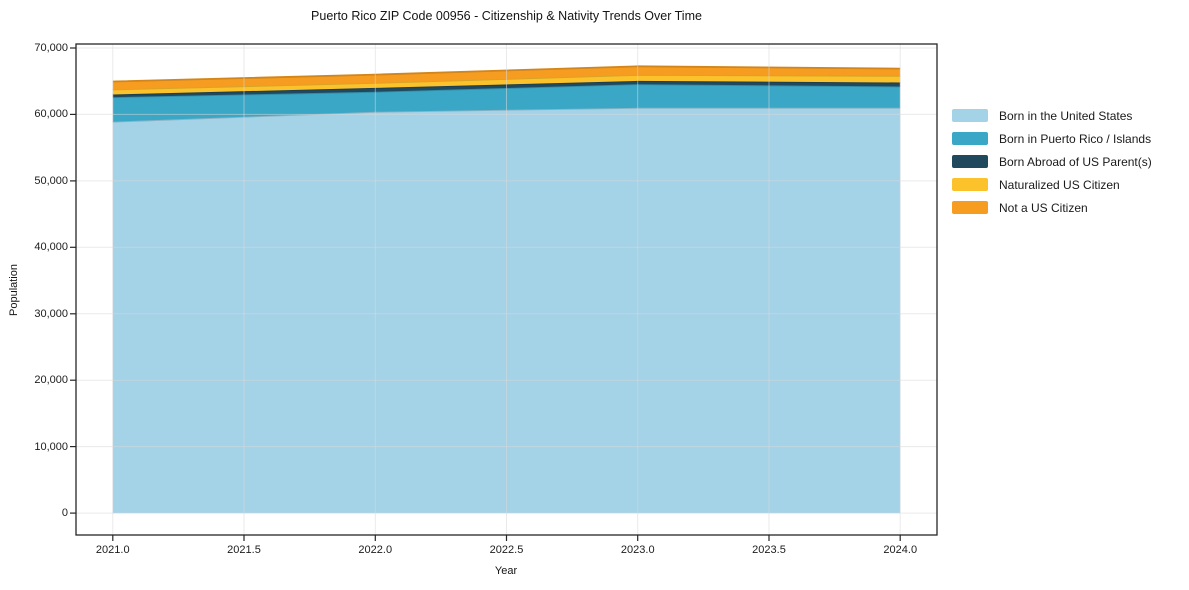 The image size is (1189, 590). Describe the element at coordinates (64, 513) in the screenshot. I see `y-tick-label: 0` at that location.